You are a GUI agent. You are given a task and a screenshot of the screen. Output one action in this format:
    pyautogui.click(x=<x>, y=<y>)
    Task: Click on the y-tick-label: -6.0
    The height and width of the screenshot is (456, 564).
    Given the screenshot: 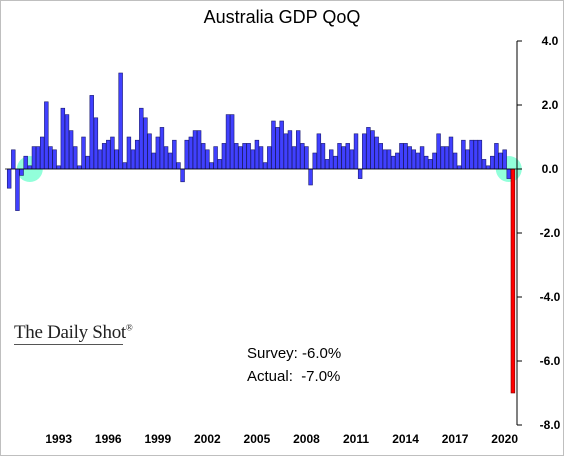 What is the action you would take?
    pyautogui.click(x=550, y=361)
    